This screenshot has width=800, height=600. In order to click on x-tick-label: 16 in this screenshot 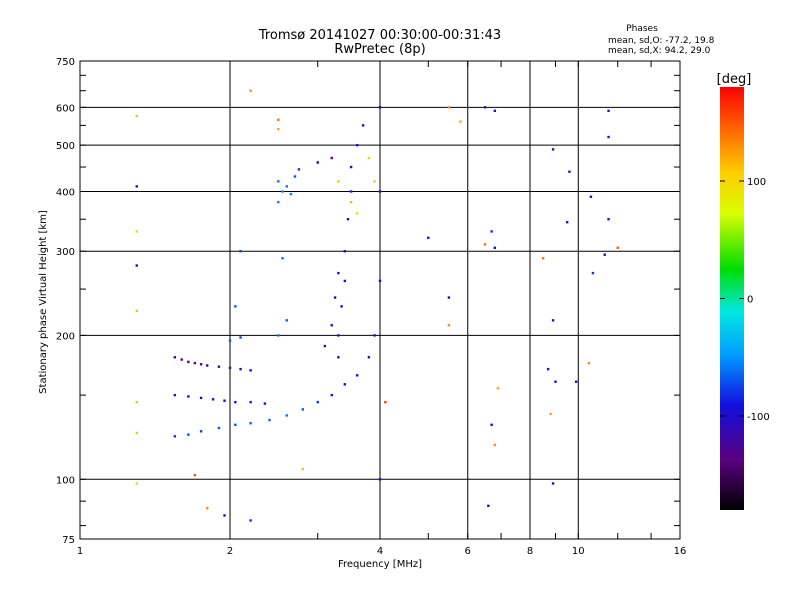, I will do `click(680, 551)`.